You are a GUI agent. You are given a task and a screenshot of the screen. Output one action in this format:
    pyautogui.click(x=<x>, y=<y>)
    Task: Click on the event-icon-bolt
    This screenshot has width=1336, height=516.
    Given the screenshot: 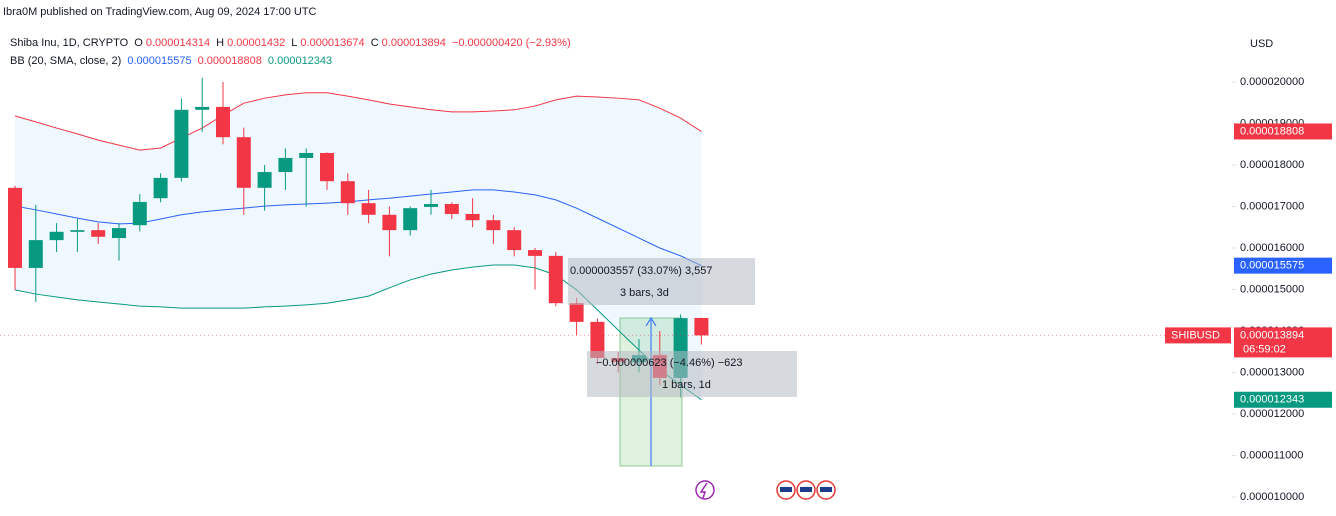 What is the action you would take?
    pyautogui.click(x=703, y=490)
    